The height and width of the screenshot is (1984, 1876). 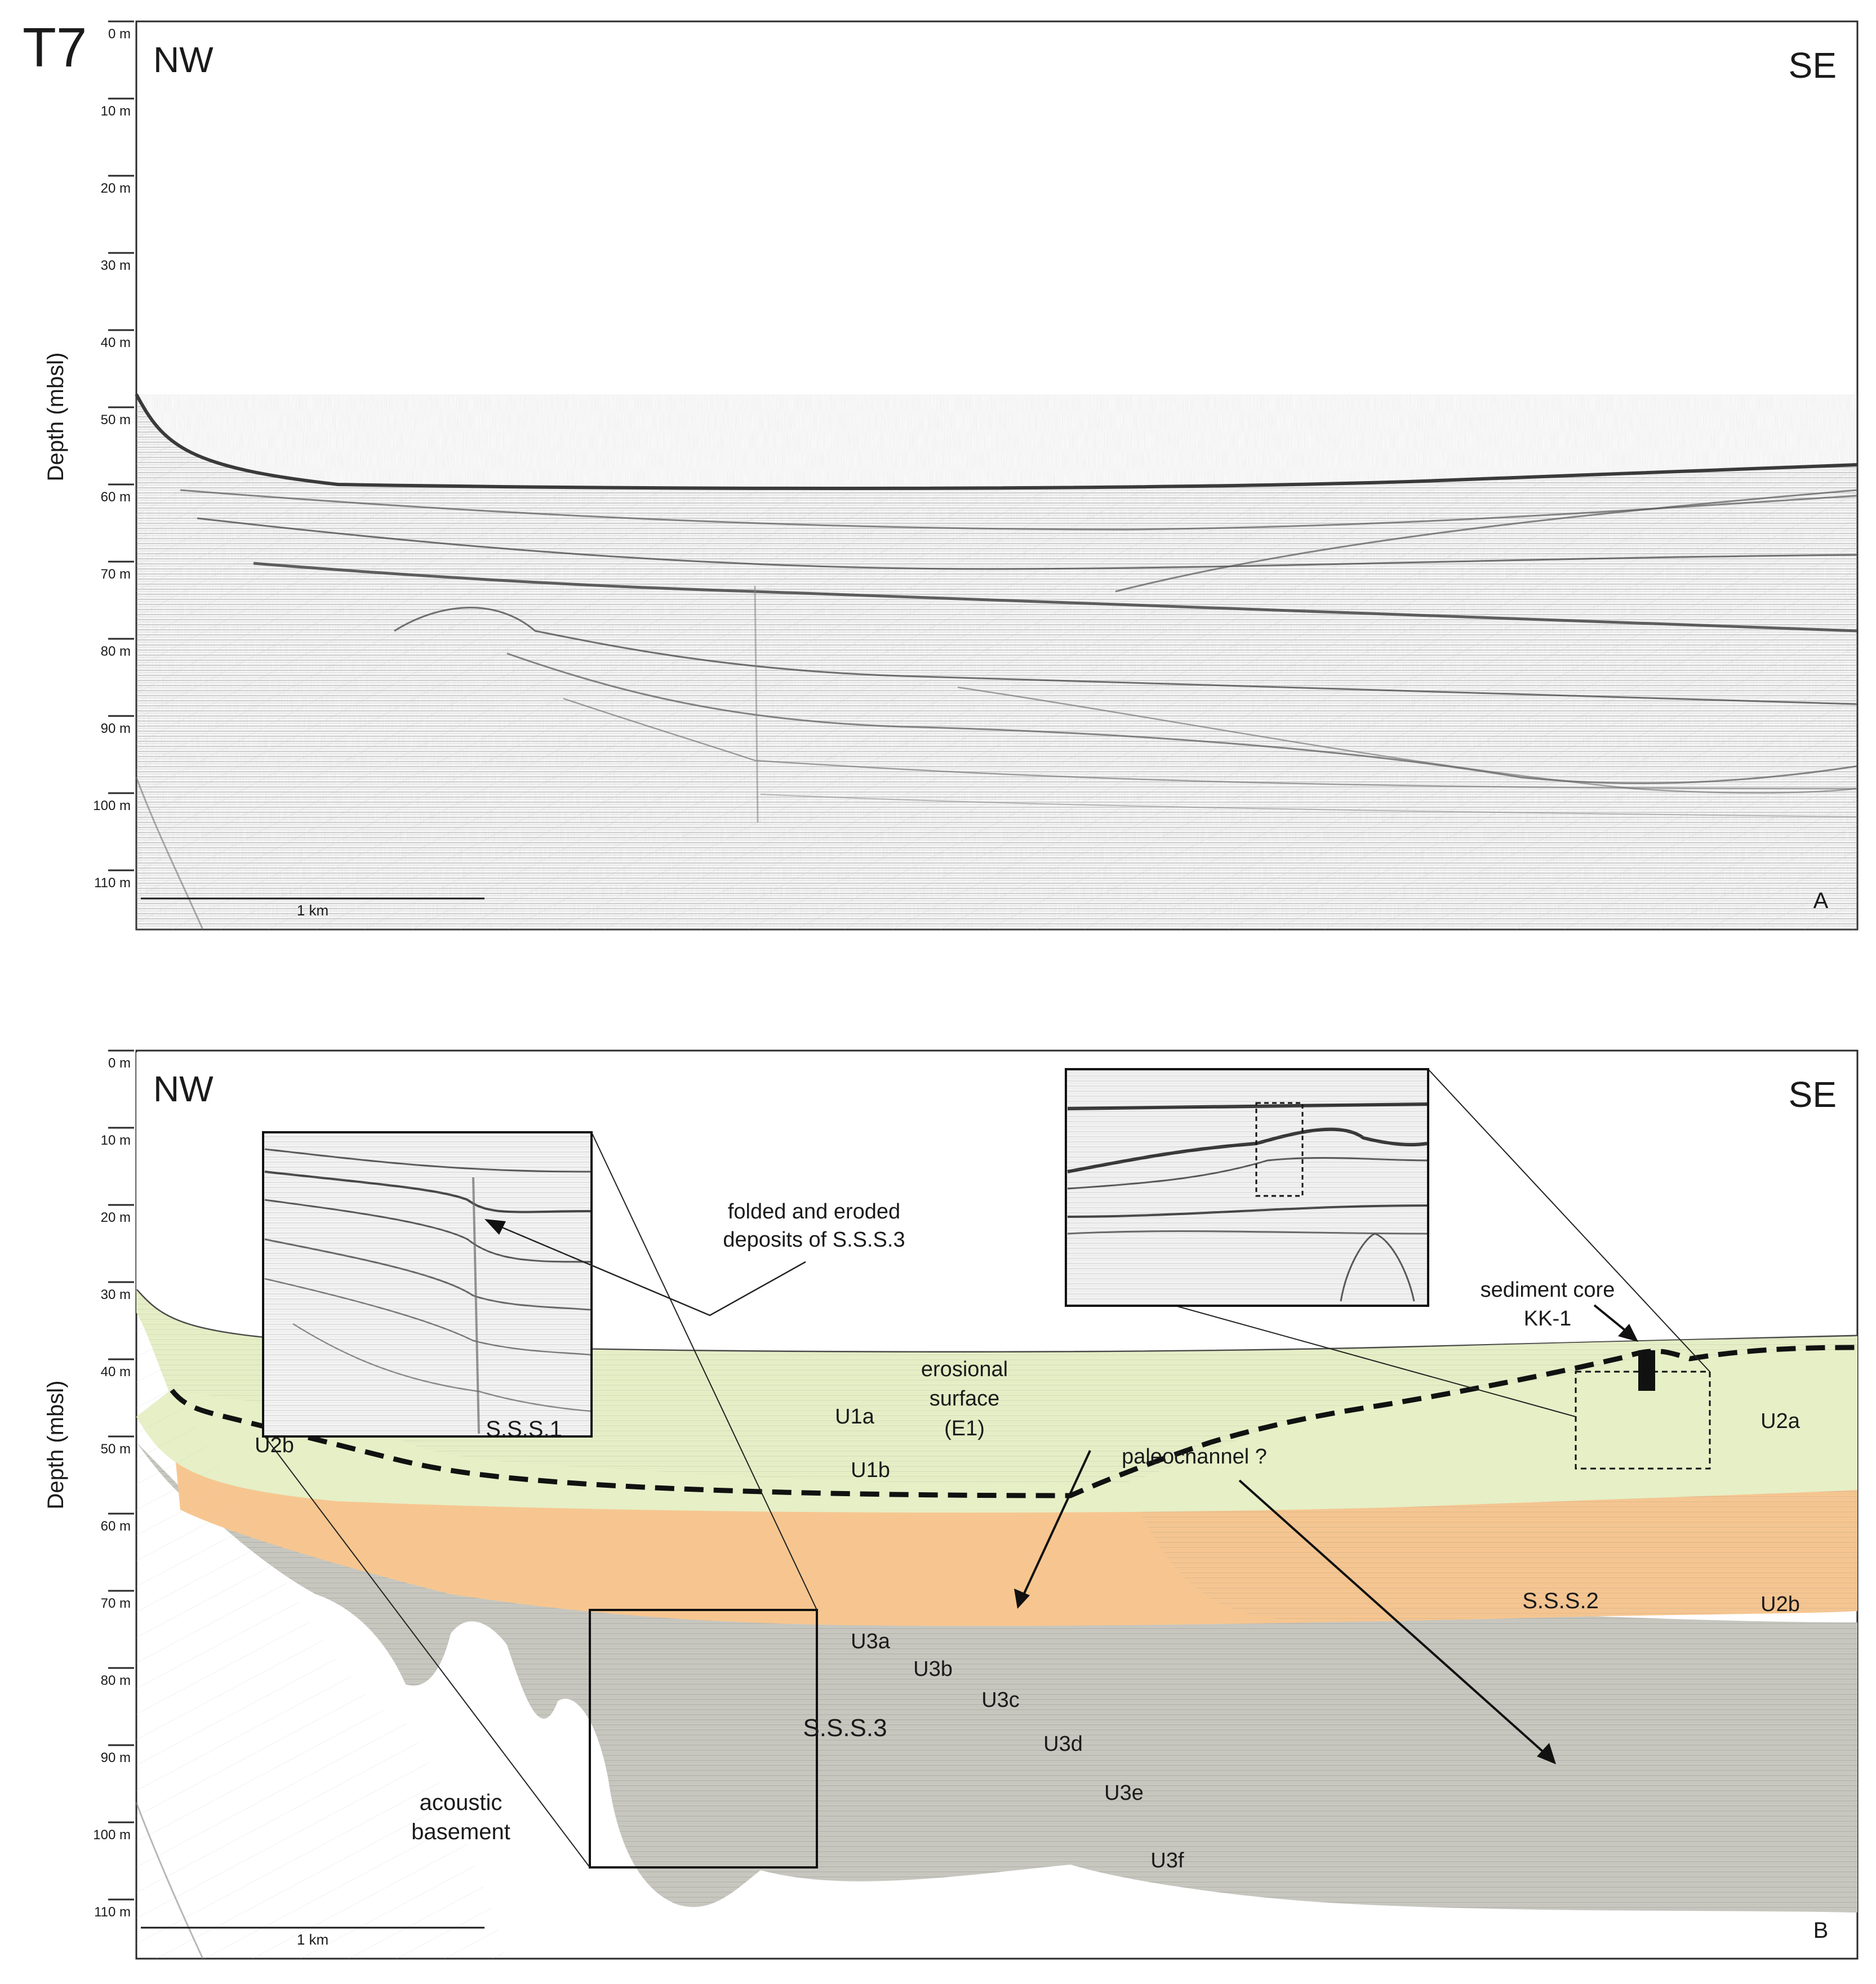 What do you see at coordinates (1393, 1617) in the screenshot?
I see `paleochannel-pointer` at bounding box center [1393, 1617].